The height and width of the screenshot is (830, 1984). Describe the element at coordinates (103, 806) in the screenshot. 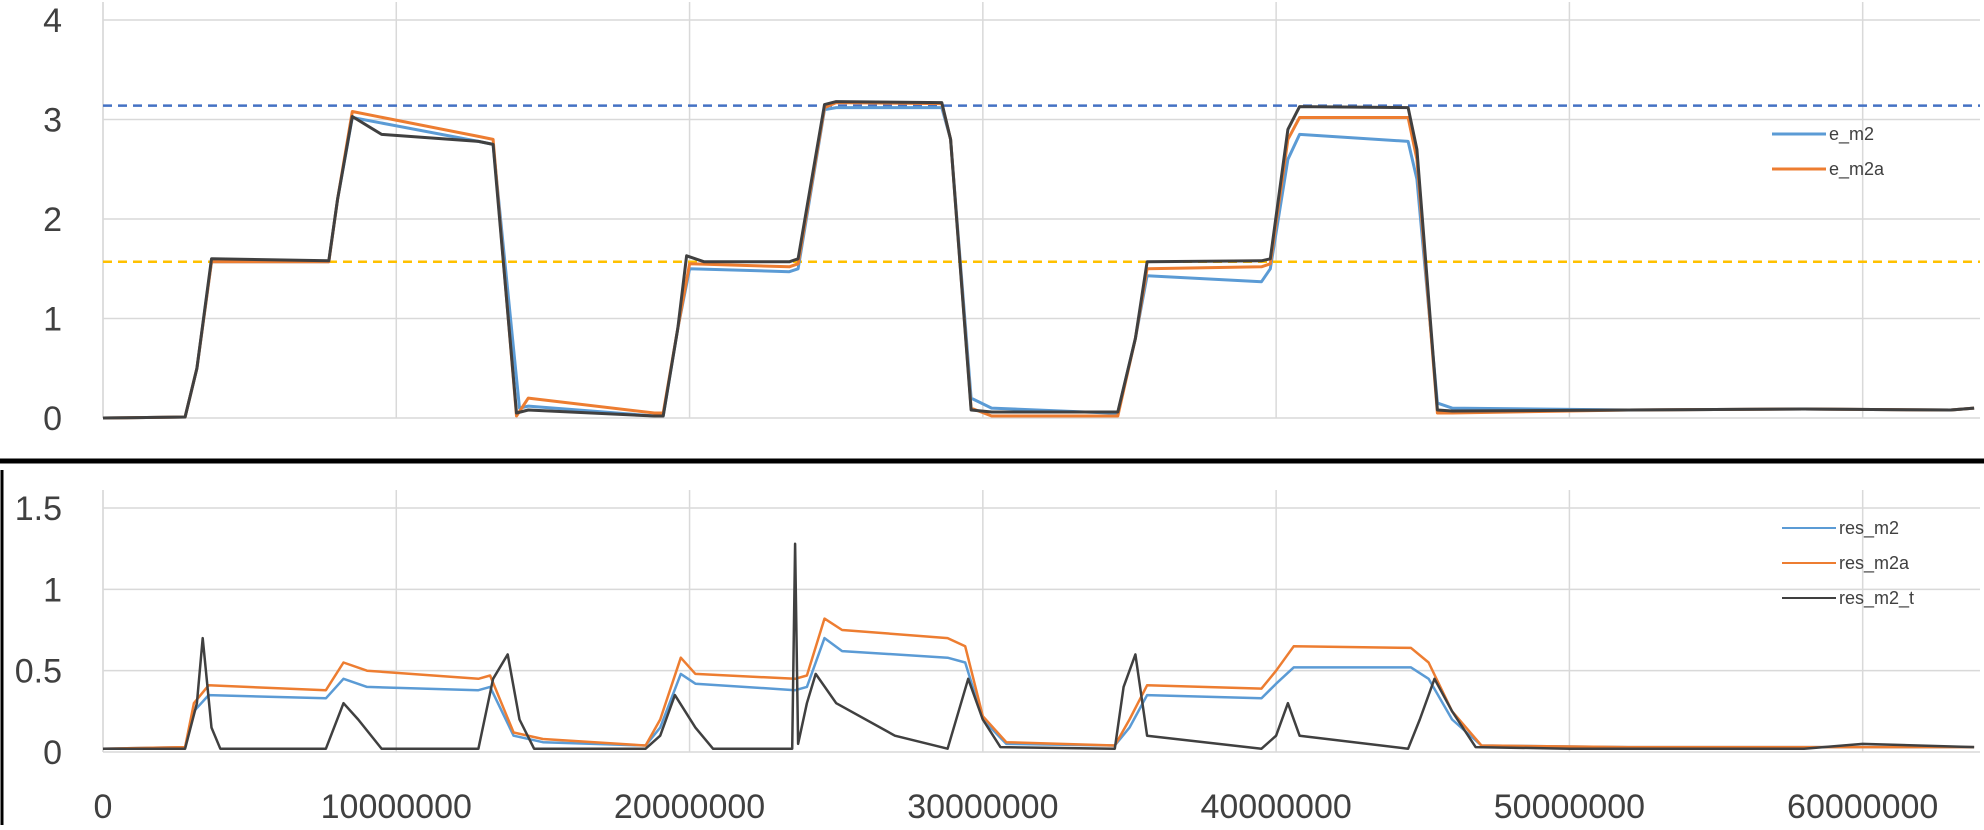

I see `x-tick-label: 0` at that location.